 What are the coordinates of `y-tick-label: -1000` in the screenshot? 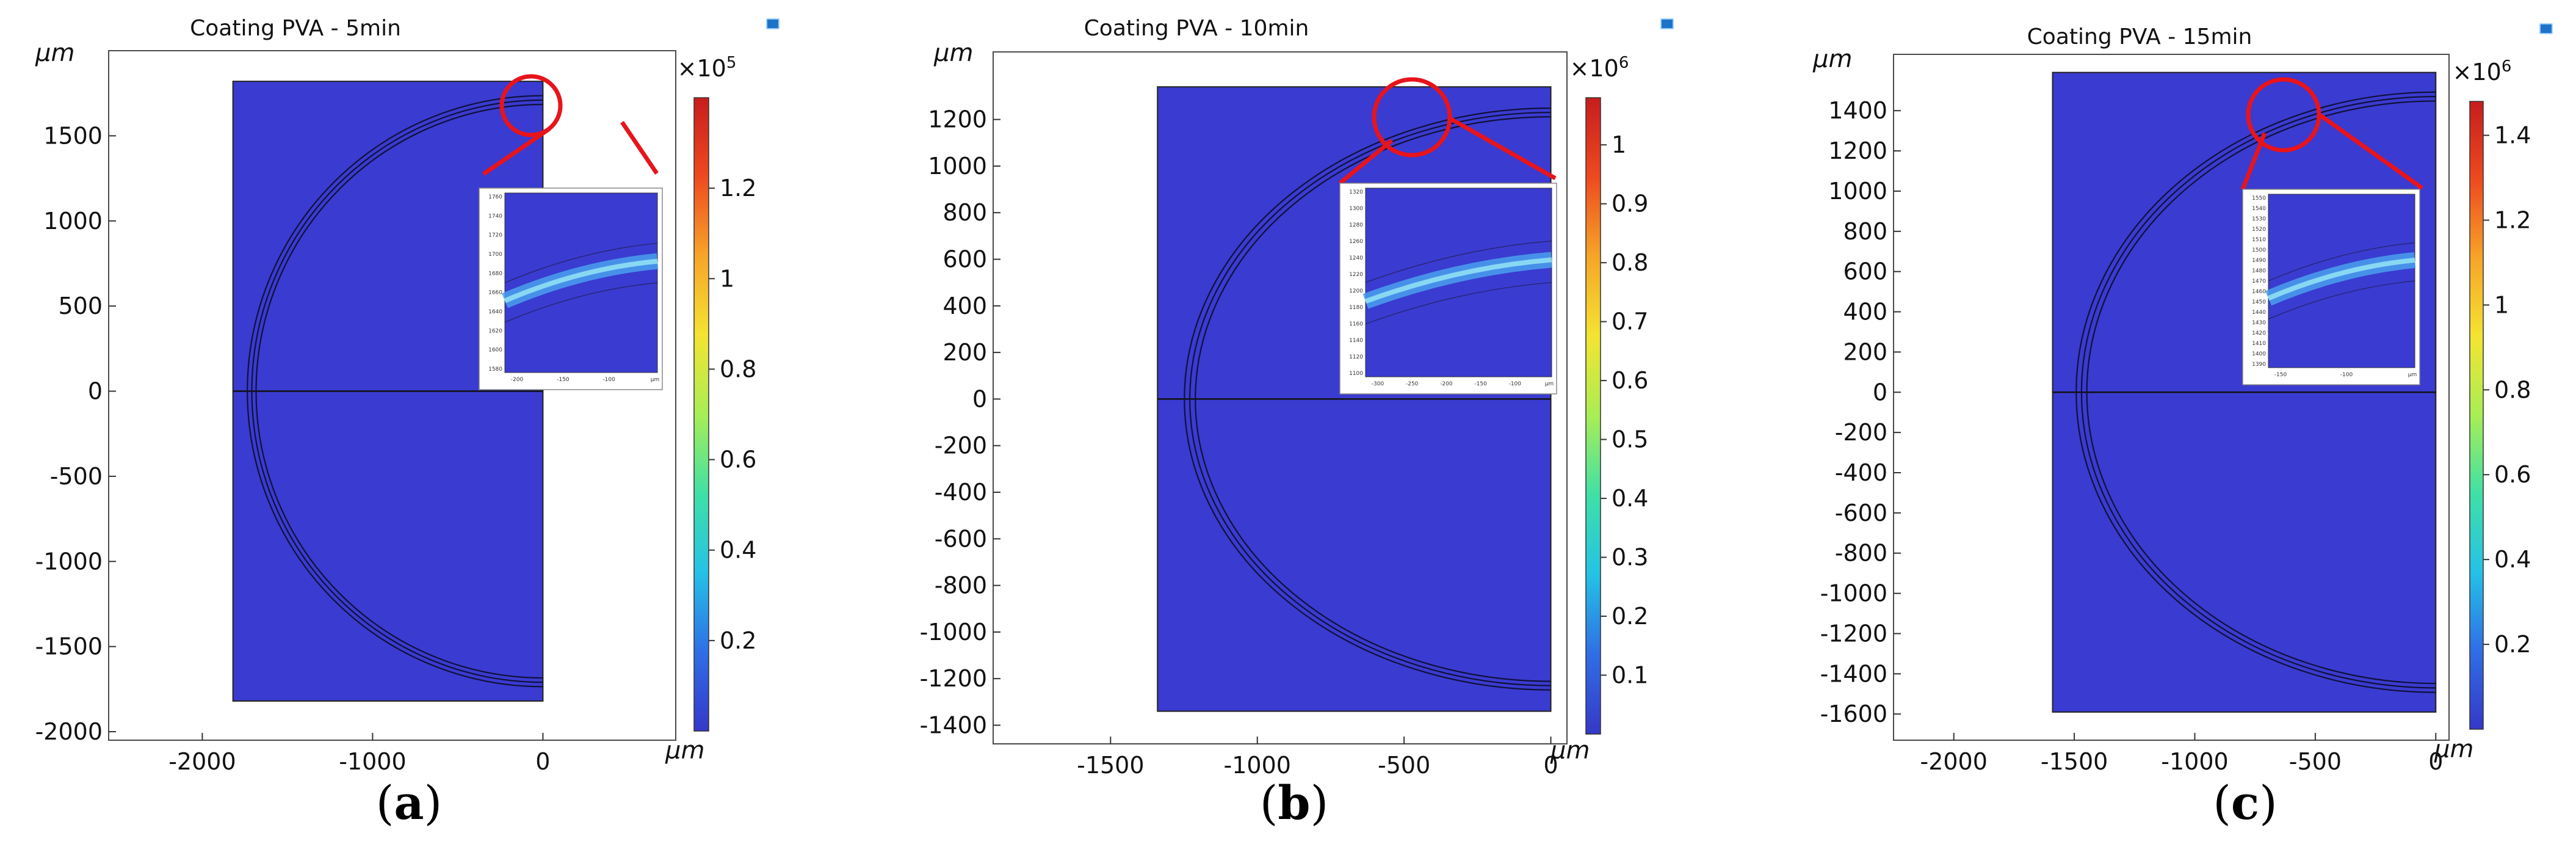 It's located at (69, 561).